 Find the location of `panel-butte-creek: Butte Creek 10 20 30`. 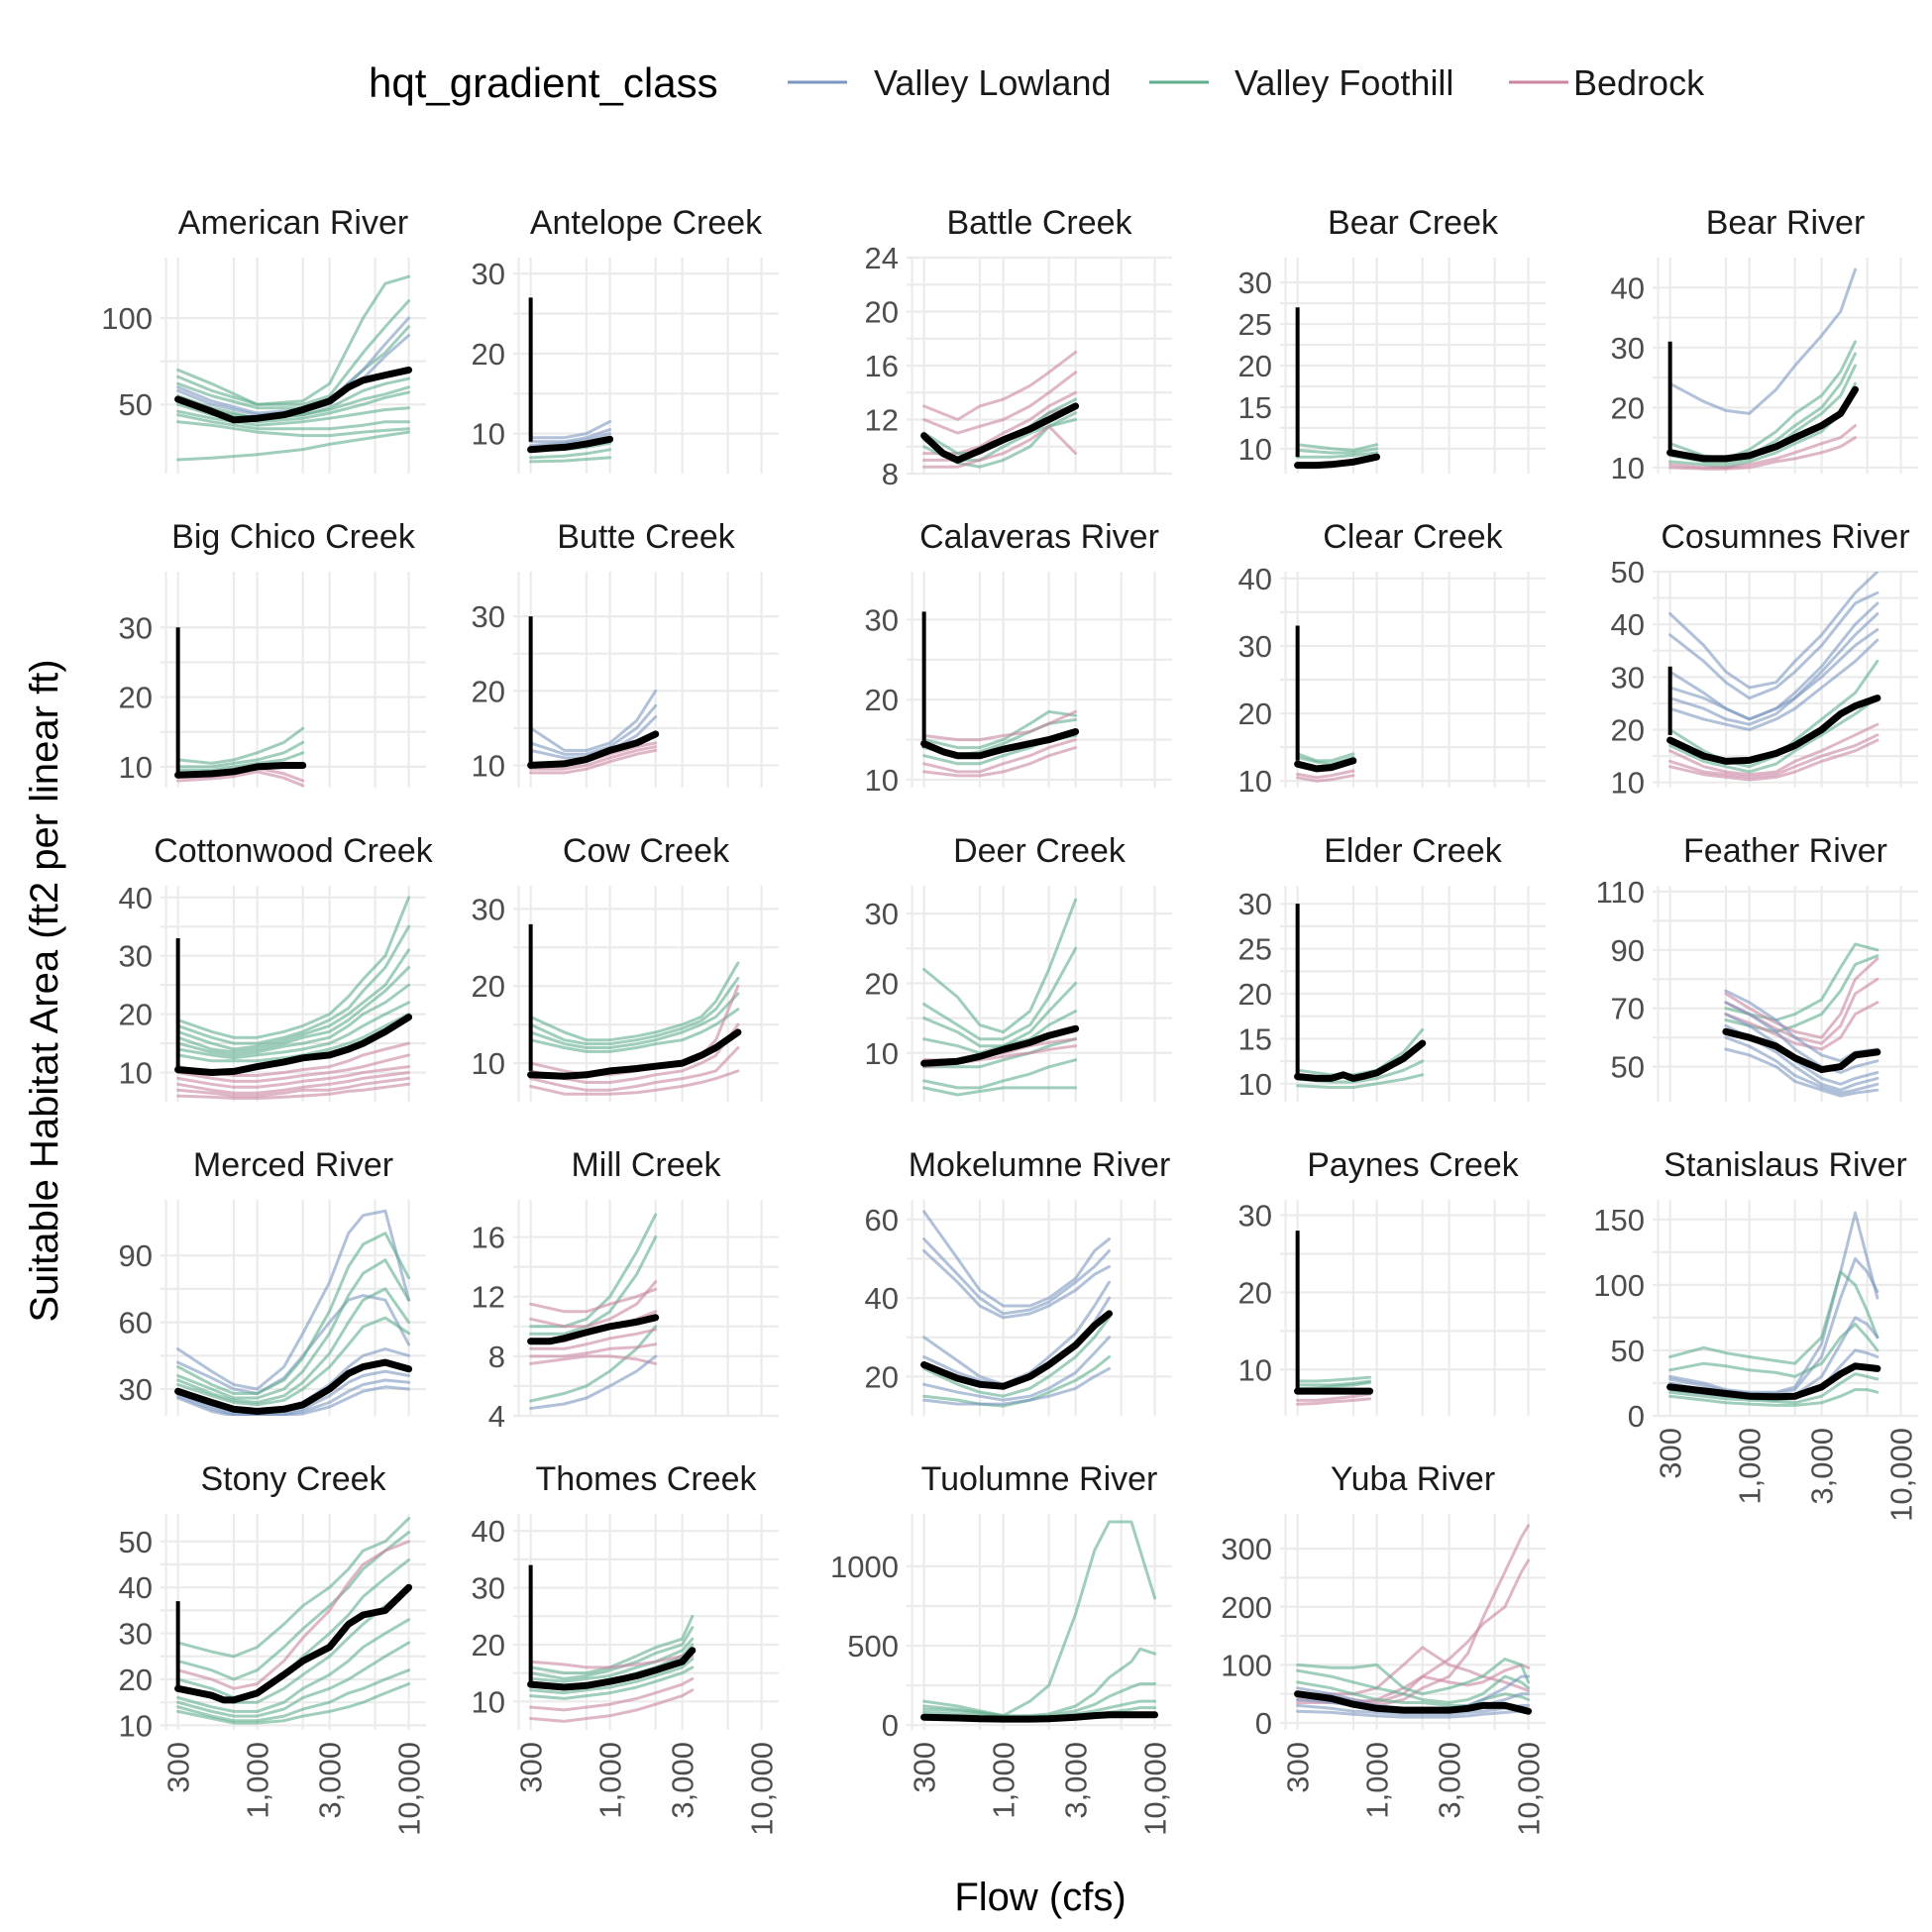

panel-butte-creek: Butte Creek 10 20 30 is located at coordinates (625, 653).